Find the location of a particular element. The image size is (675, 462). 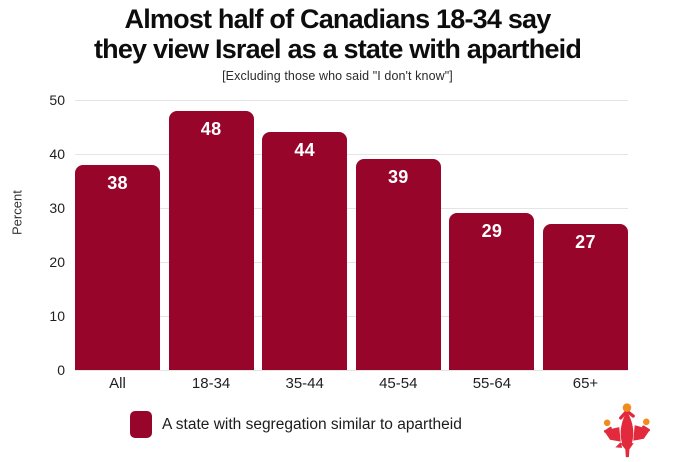

bar-45-54: 39 is located at coordinates (398, 264).